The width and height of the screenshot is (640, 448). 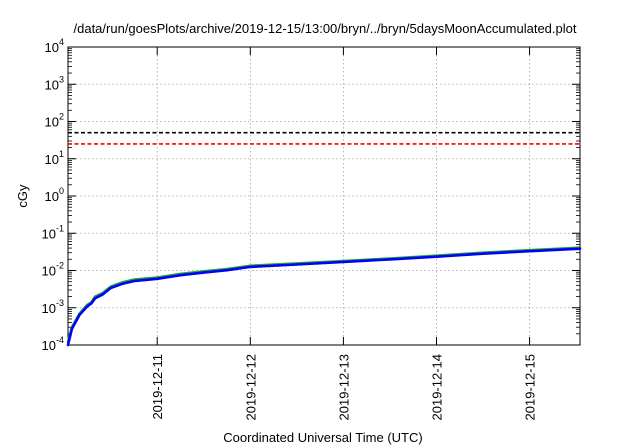 I want to click on x-tick-label: 2019-12-13, so click(x=343, y=387).